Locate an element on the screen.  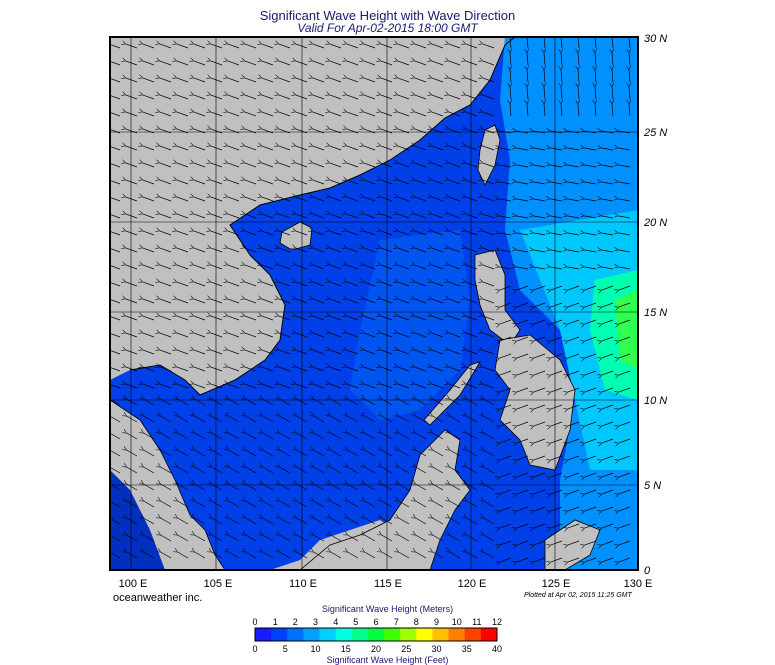
lat-label: 25 N is located at coordinates (655, 133).